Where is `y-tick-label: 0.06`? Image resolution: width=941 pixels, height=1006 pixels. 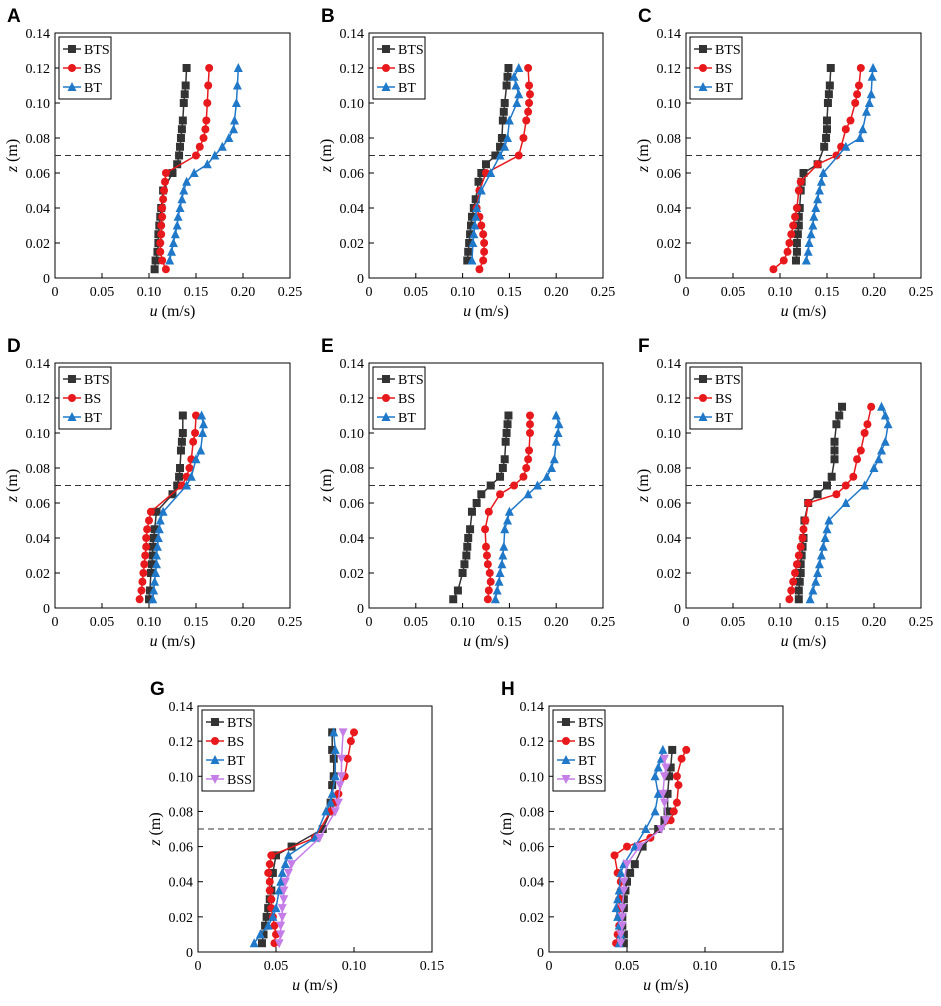 y-tick-label: 0.06 is located at coordinates (669, 504).